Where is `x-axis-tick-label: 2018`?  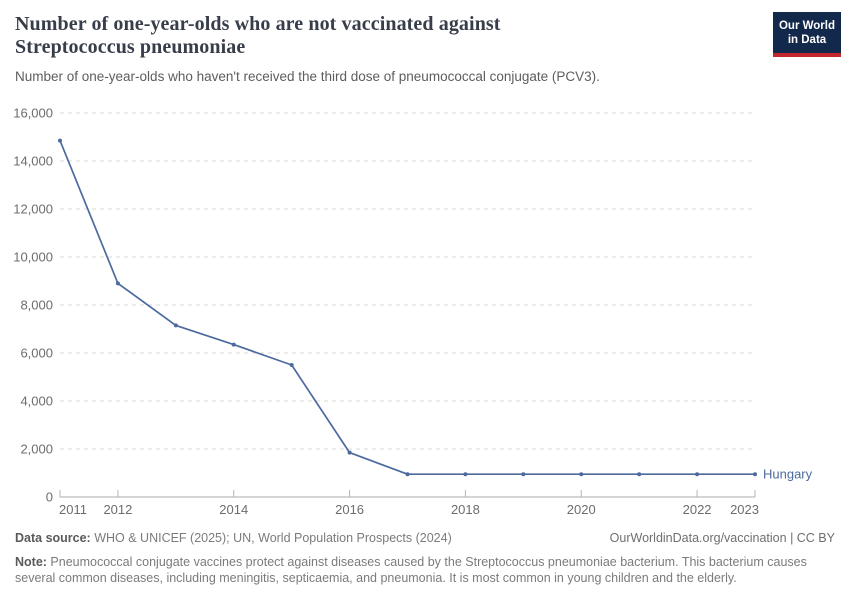
x-axis-tick-label: 2018 is located at coordinates (465, 509).